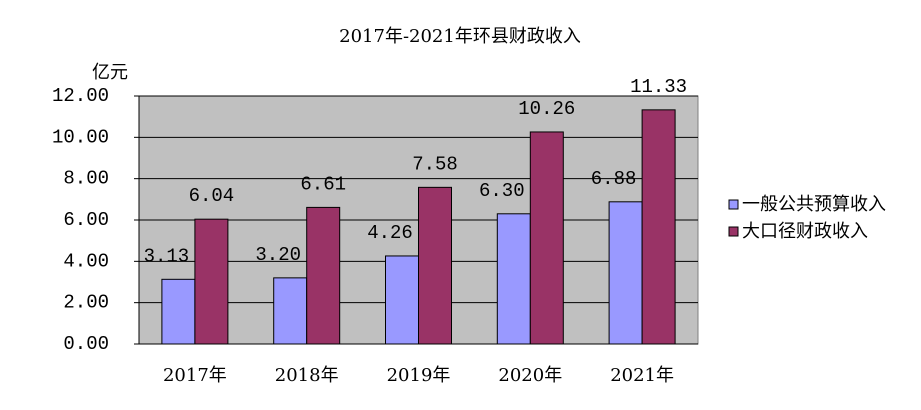  Describe the element at coordinates (323, 184) in the screenshot. I see `data-label: 6.61` at that location.